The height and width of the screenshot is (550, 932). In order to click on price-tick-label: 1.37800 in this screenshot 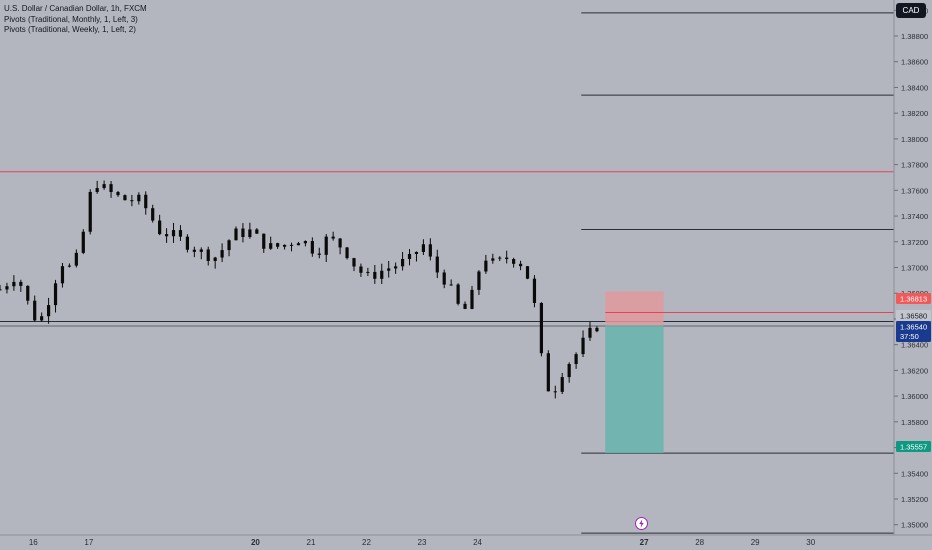, I will do `click(914, 165)`.